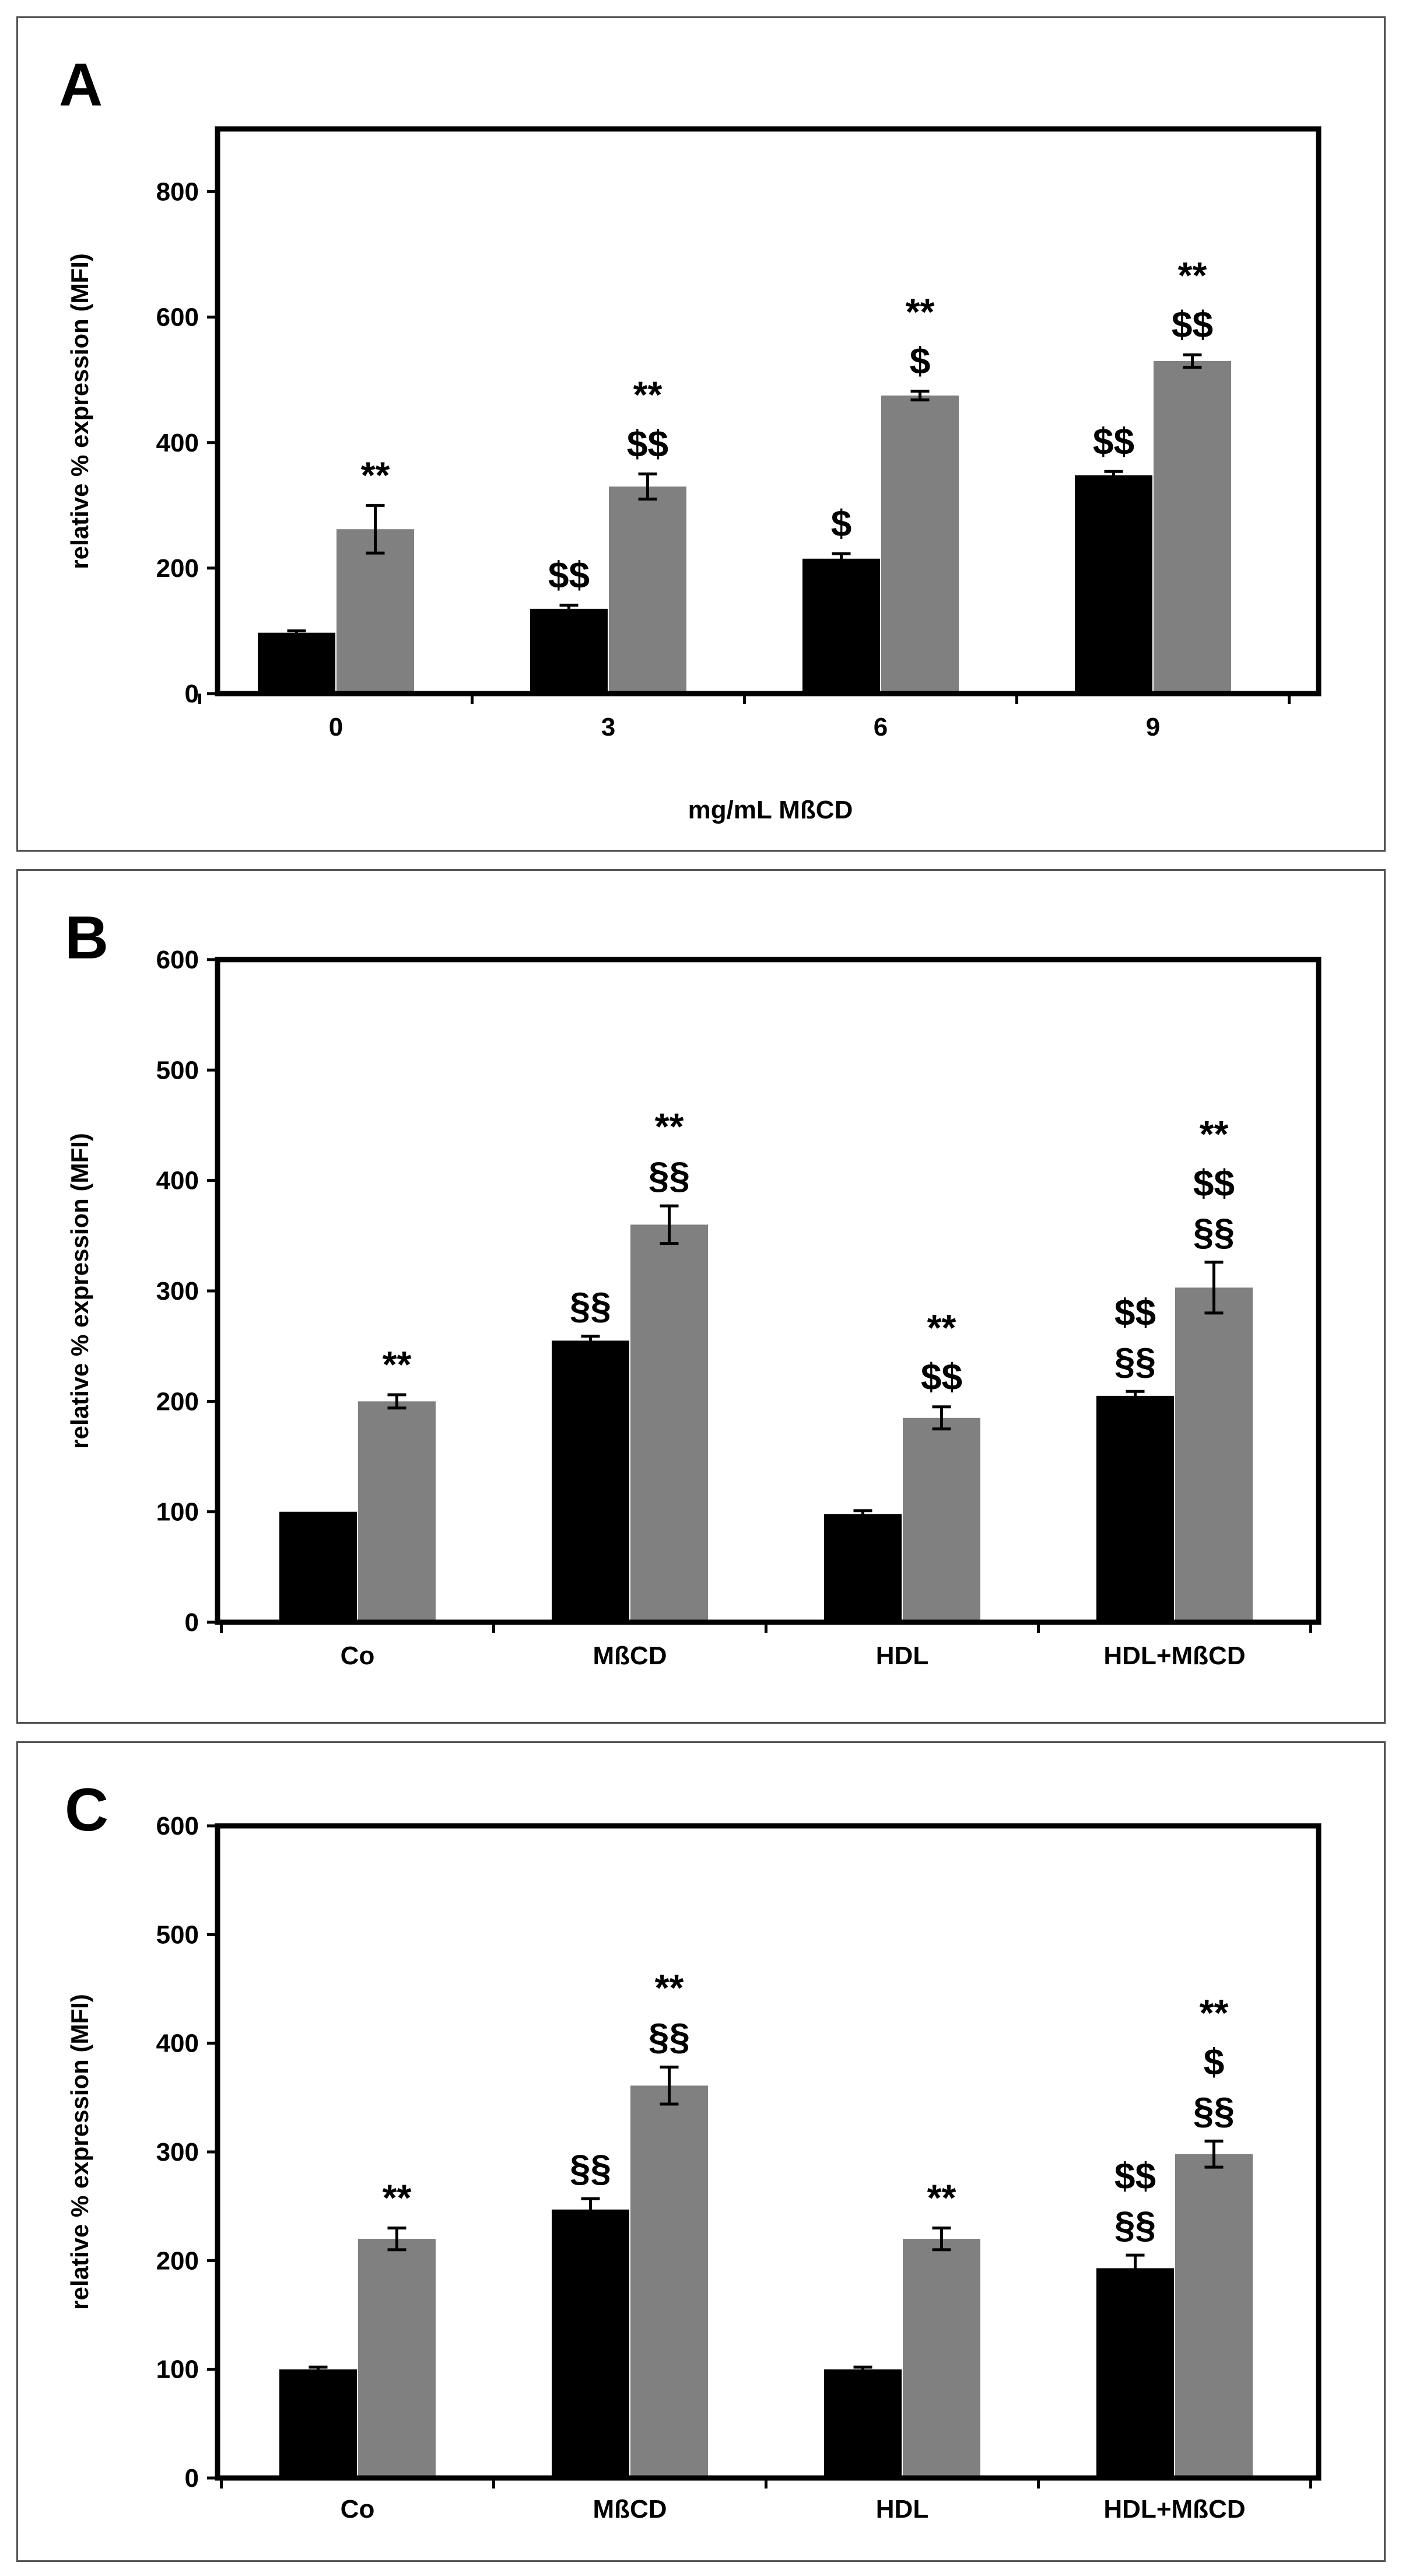 The height and width of the screenshot is (2576, 1402). Describe the element at coordinates (1153, 727) in the screenshot. I see `x-category-label: 9` at that location.